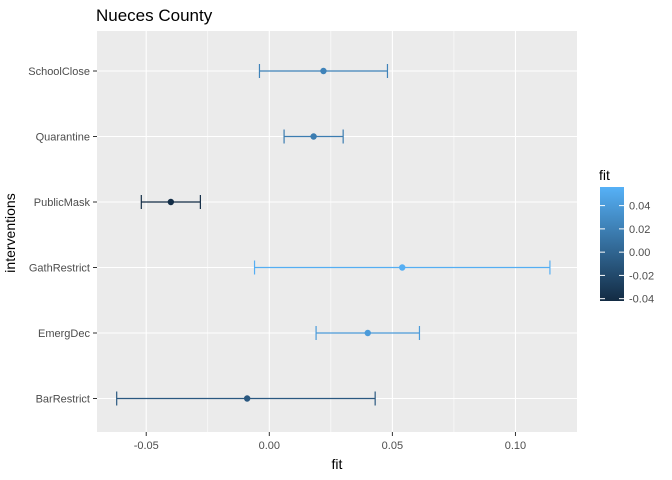 The width and height of the screenshot is (672, 480). What do you see at coordinates (62, 203) in the screenshot?
I see `y-tick-label: PublicMask` at bounding box center [62, 203].